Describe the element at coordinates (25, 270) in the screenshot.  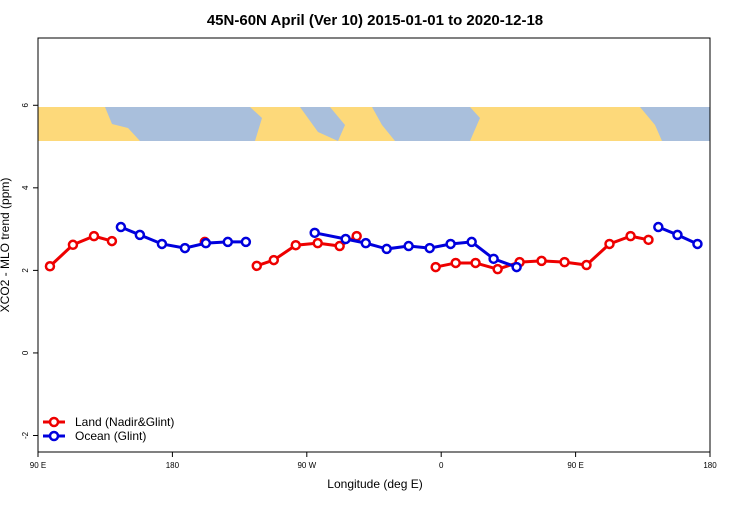
I see `y-tick-label: 2` at that location.